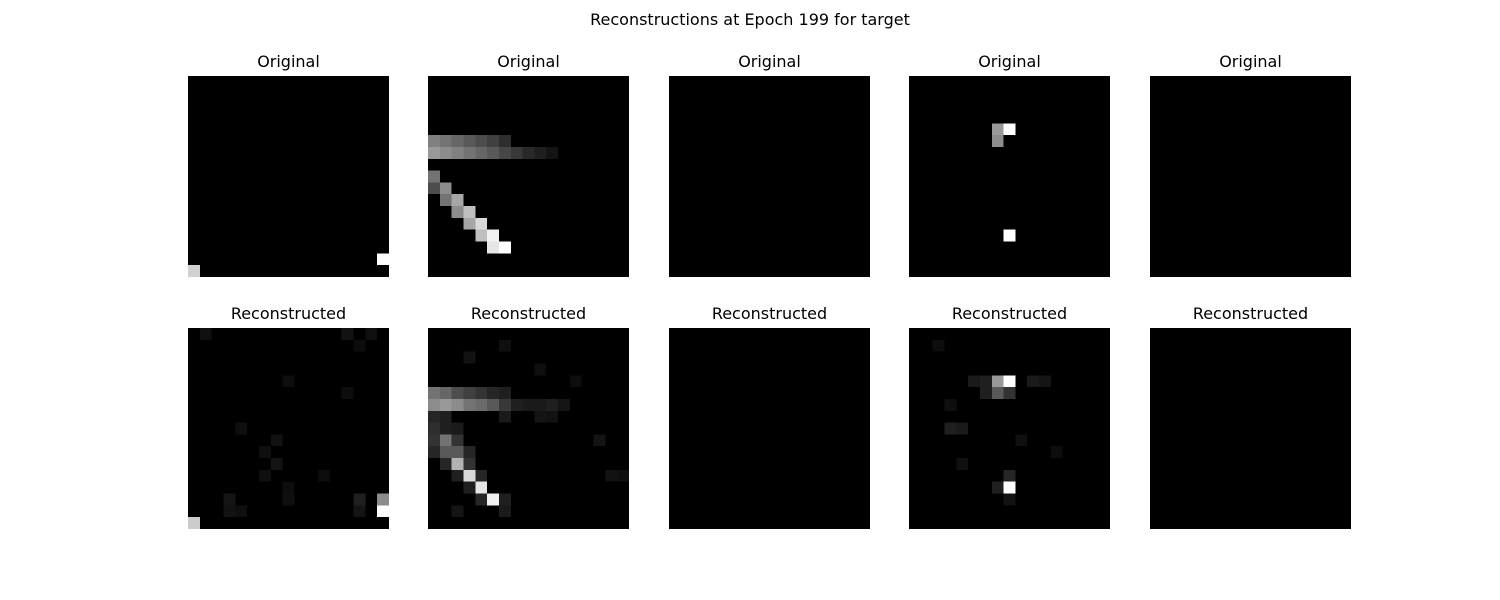 Image resolution: width=1500 pixels, height=600 pixels. Describe the element at coordinates (288, 61) in the screenshot. I see `panel-title-original-1: Original` at that location.